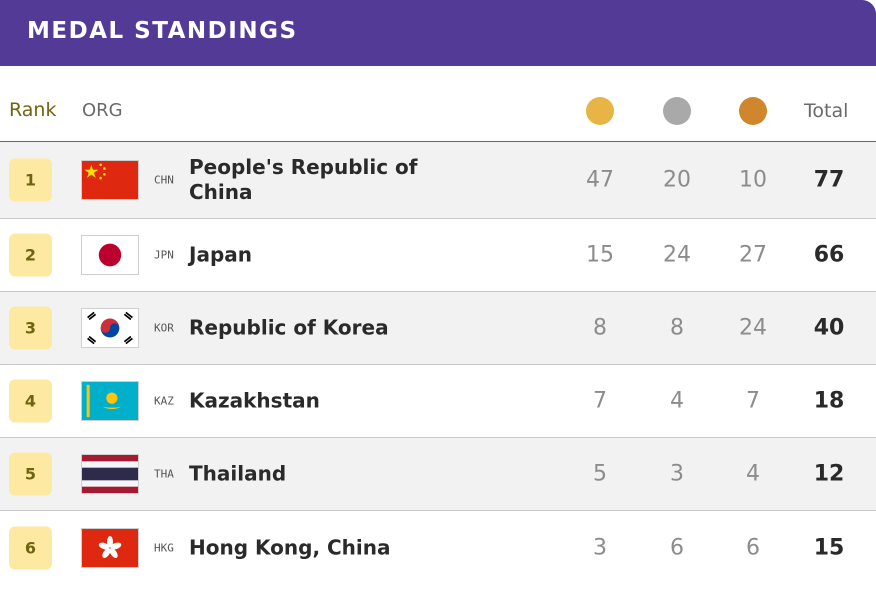 The width and height of the screenshot is (876, 606). Describe the element at coordinates (438, 547) in the screenshot. I see `table-row: 6 HKG Hong Kong, China 3 6 6 15` at that location.